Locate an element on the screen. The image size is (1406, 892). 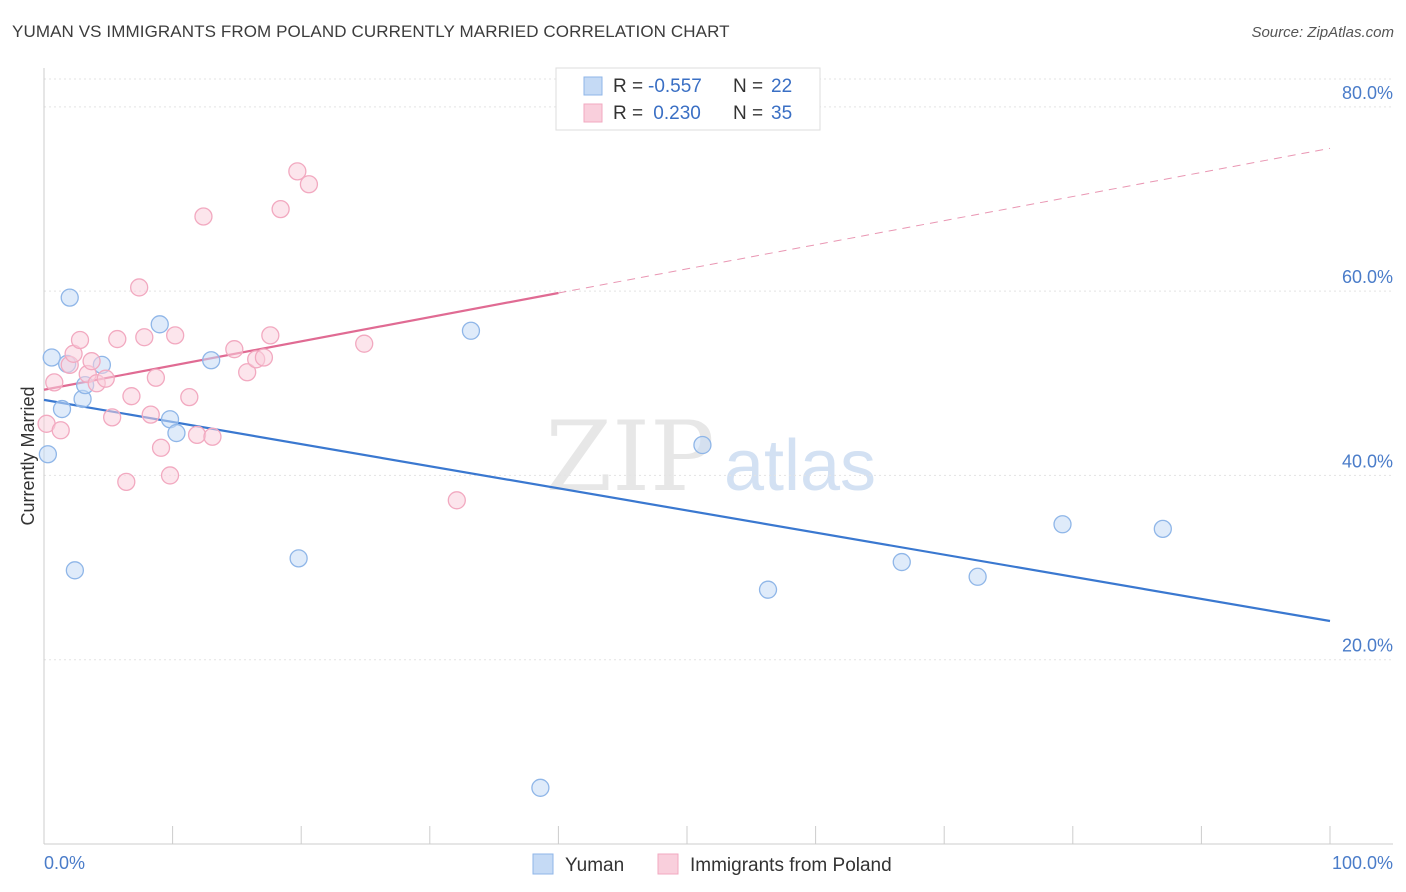
stats-legend-n-label-yuman: N = is located at coordinates (748, 86).